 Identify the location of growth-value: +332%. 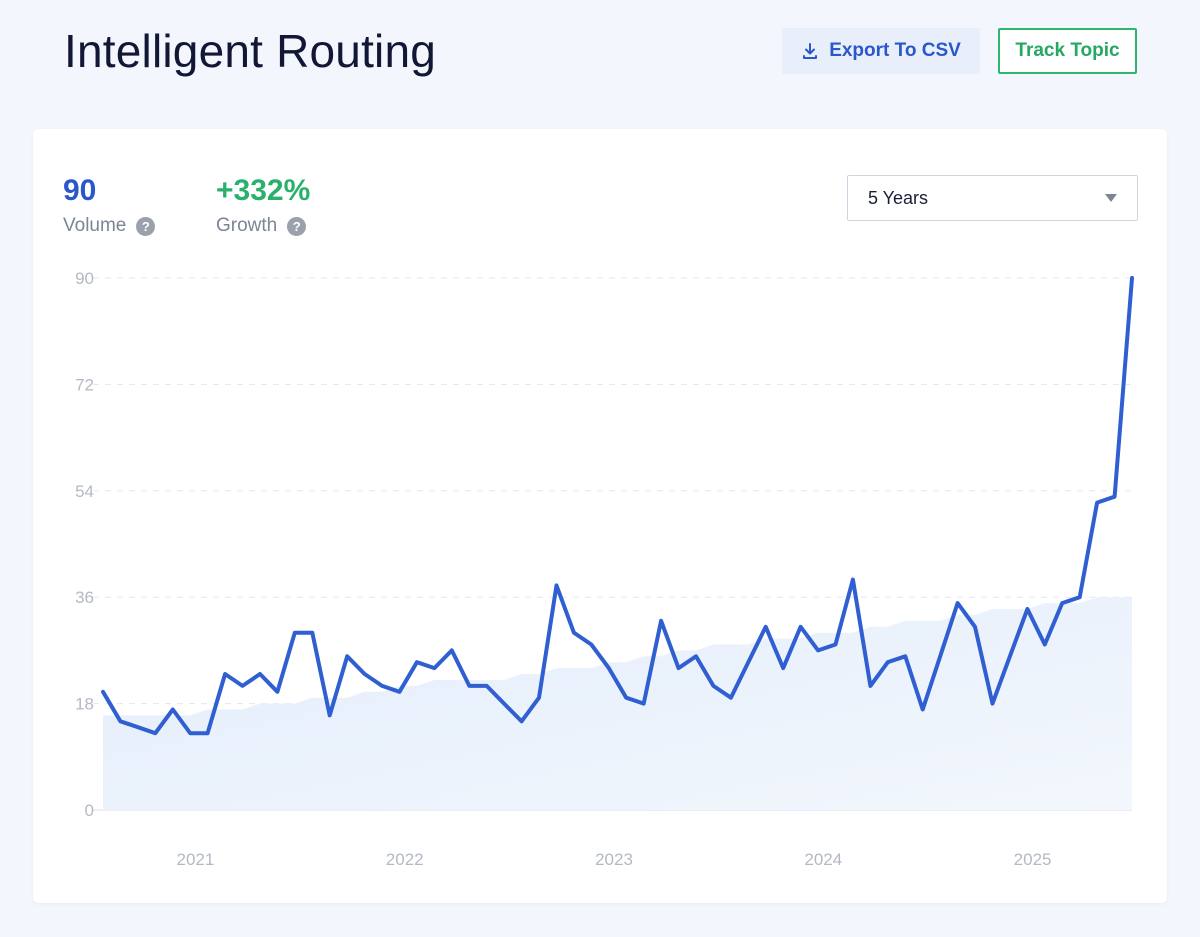
(263, 190).